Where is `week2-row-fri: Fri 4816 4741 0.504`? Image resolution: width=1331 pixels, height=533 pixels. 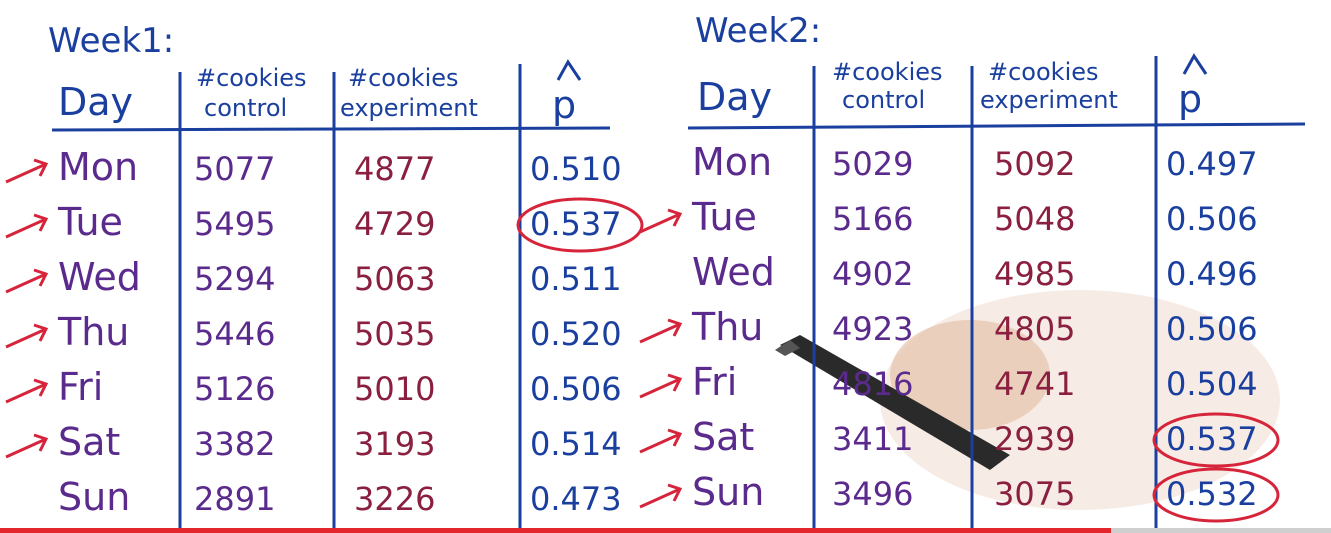 week2-row-fri: Fri 4816 4741 0.504 is located at coordinates (948, 382).